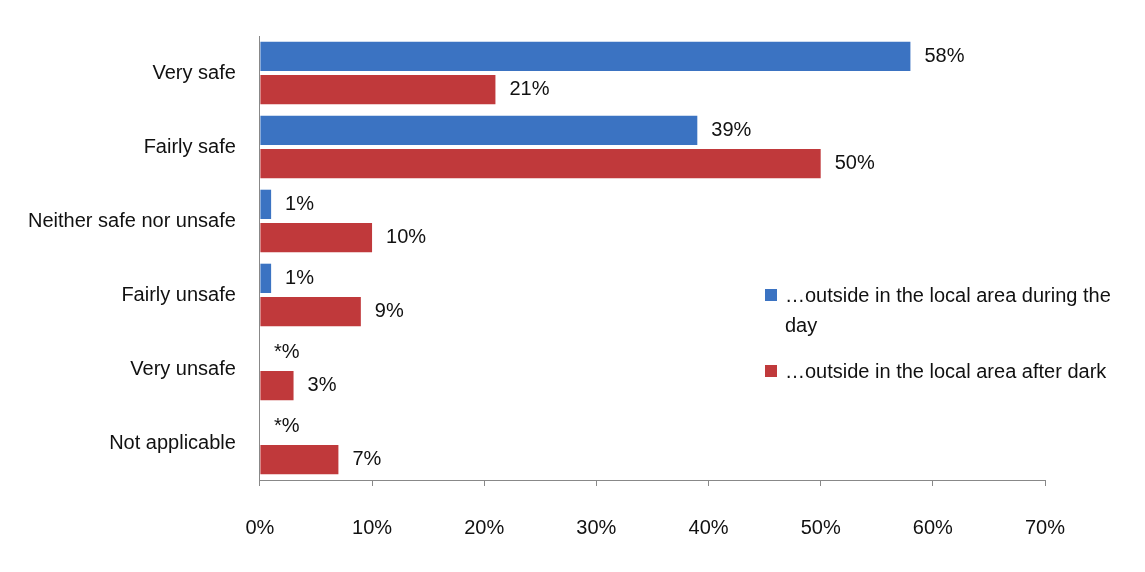 The height and width of the screenshot is (572, 1145). Describe the element at coordinates (194, 71) in the screenshot. I see `y-tick-label: Very safe` at that location.